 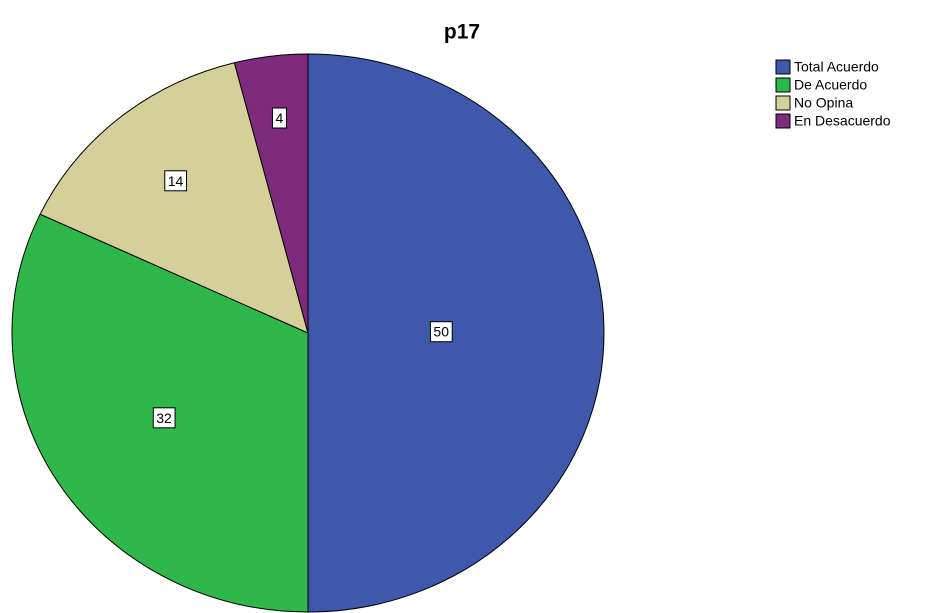 I want to click on data-label: 32, so click(x=164, y=418).